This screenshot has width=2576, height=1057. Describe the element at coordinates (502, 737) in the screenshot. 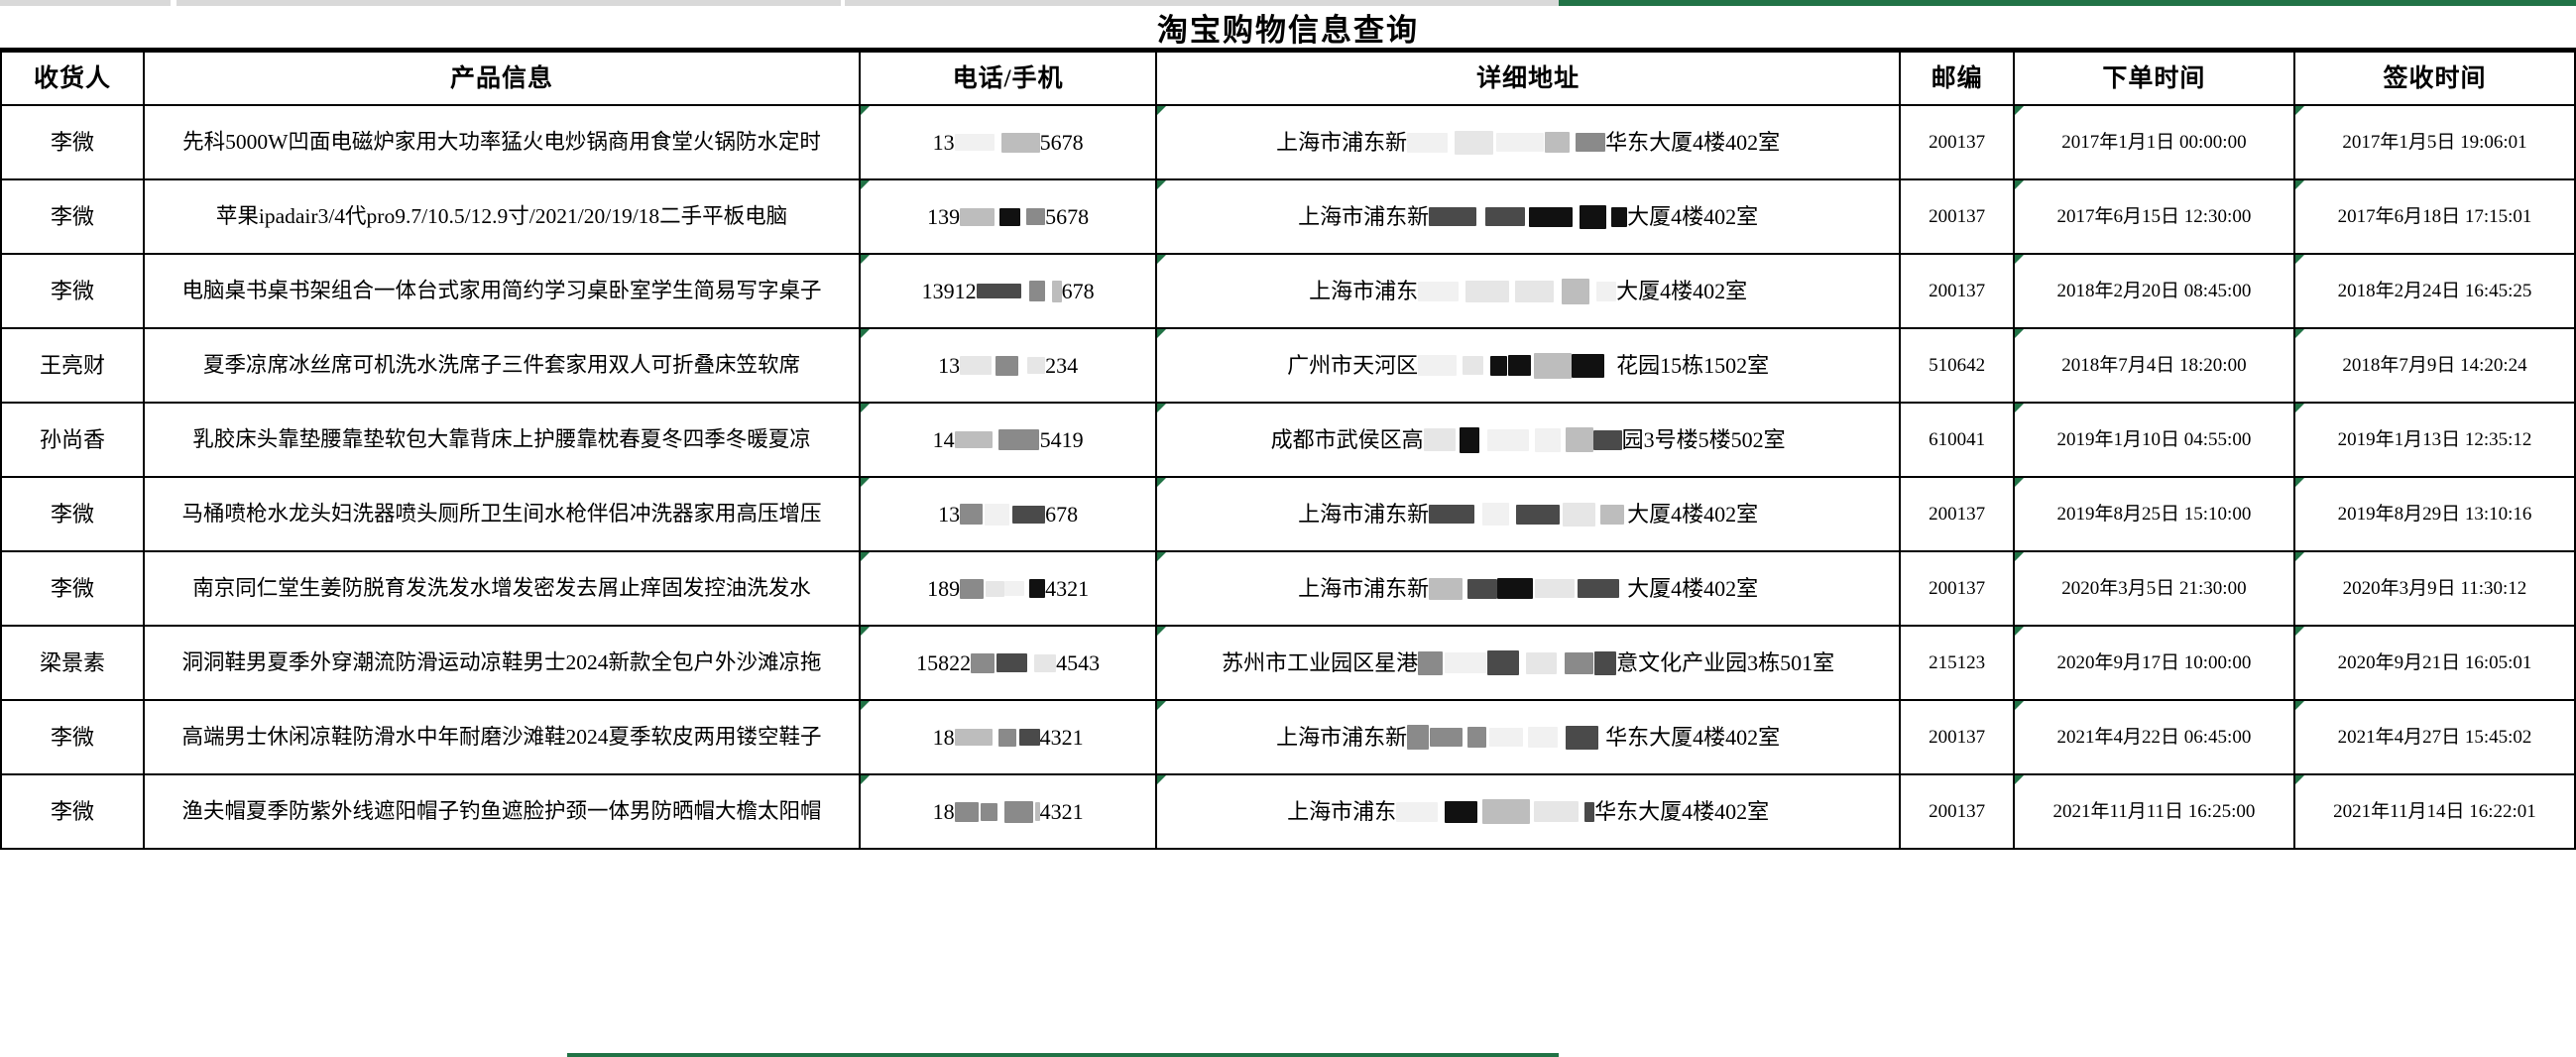

I see `cell-product: 高端男士休闲凉鞋防滑水中年耐磨沙滩鞋2024夏季软皮两用镂空鞋子` at that location.